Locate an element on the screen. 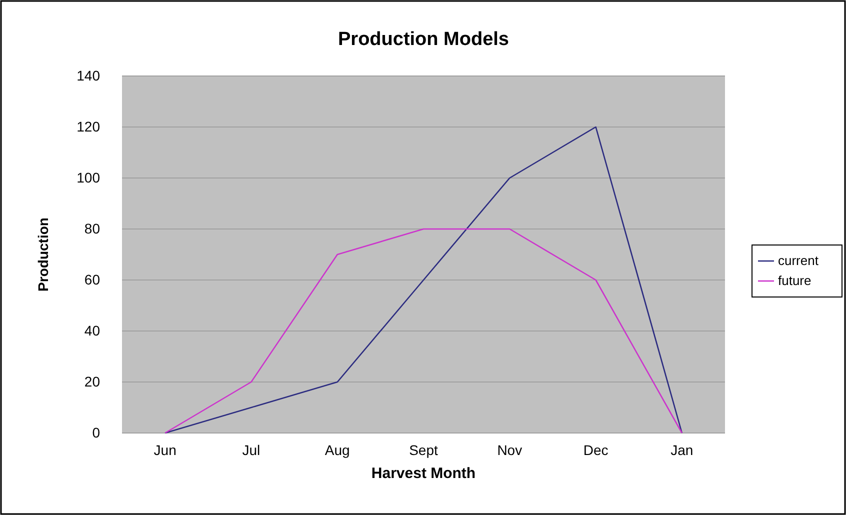 The image size is (846, 515). y-axis-title: Production is located at coordinates (43, 255).